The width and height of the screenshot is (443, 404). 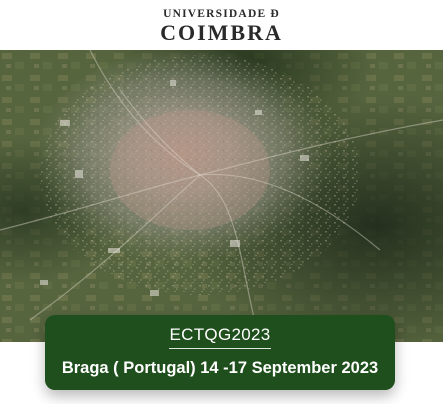 I want to click on event-title: ECTQG2023, so click(x=220, y=337).